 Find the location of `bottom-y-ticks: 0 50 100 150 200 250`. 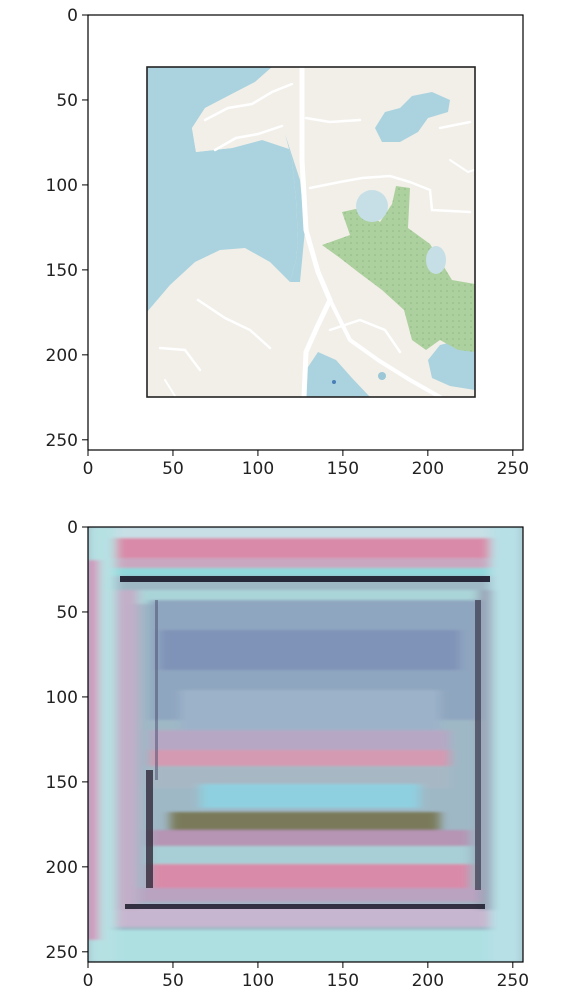

bottom-y-ticks: 0 50 100 150 200 250 is located at coordinates (67, 740).